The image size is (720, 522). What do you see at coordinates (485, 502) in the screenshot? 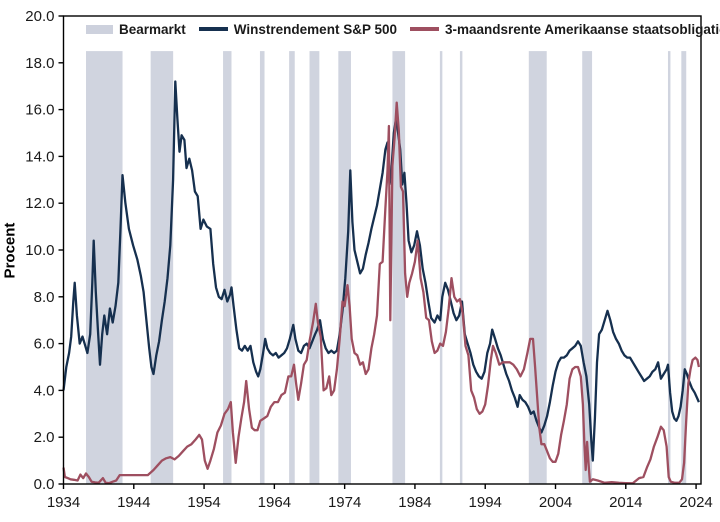
I see `x-tick-label: 1994` at bounding box center [485, 502].